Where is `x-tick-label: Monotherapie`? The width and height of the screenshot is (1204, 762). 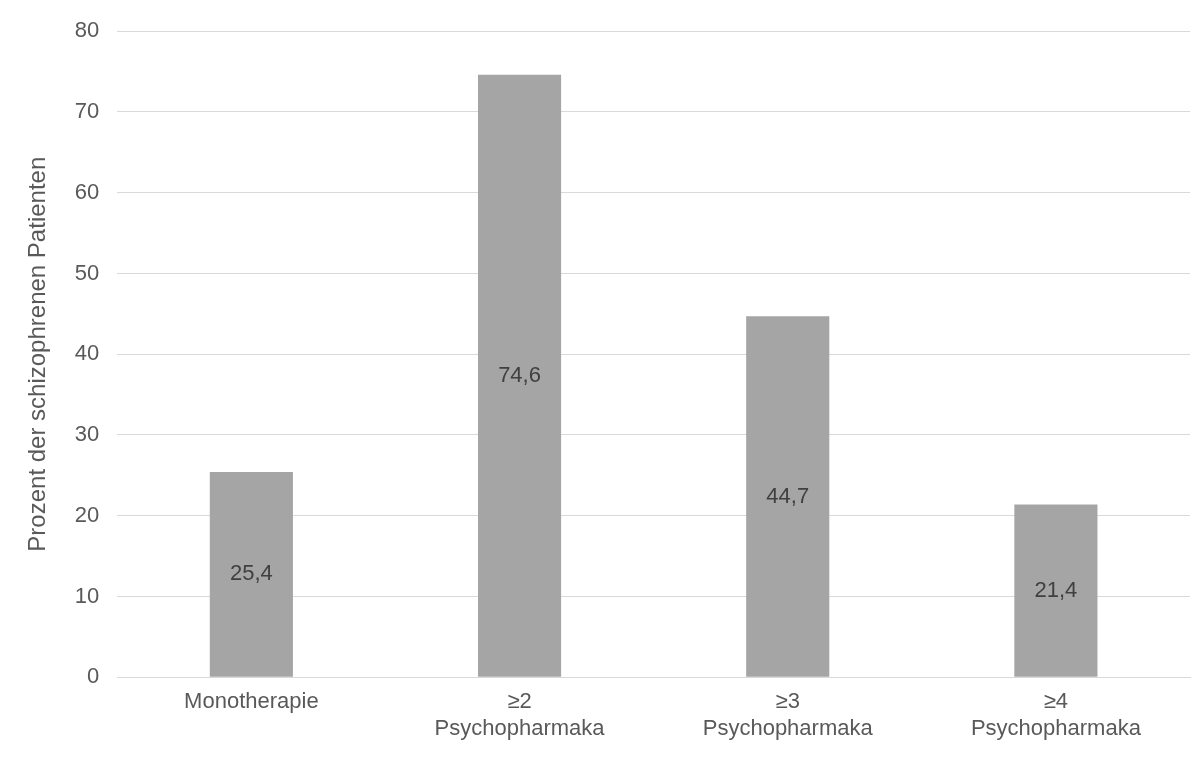 x-tick-label: Monotherapie is located at coordinates (251, 701).